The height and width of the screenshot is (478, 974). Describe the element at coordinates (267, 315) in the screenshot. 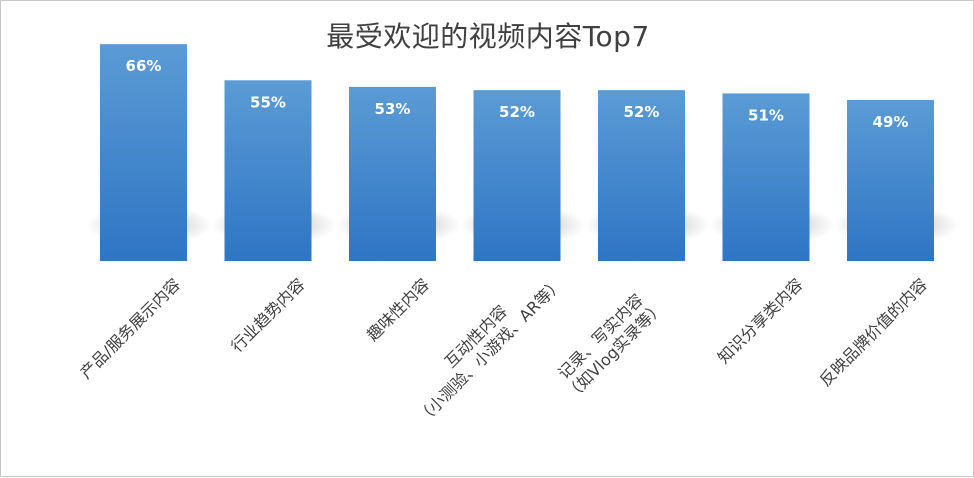

I see `category-label: 行业趋势内容` at that location.